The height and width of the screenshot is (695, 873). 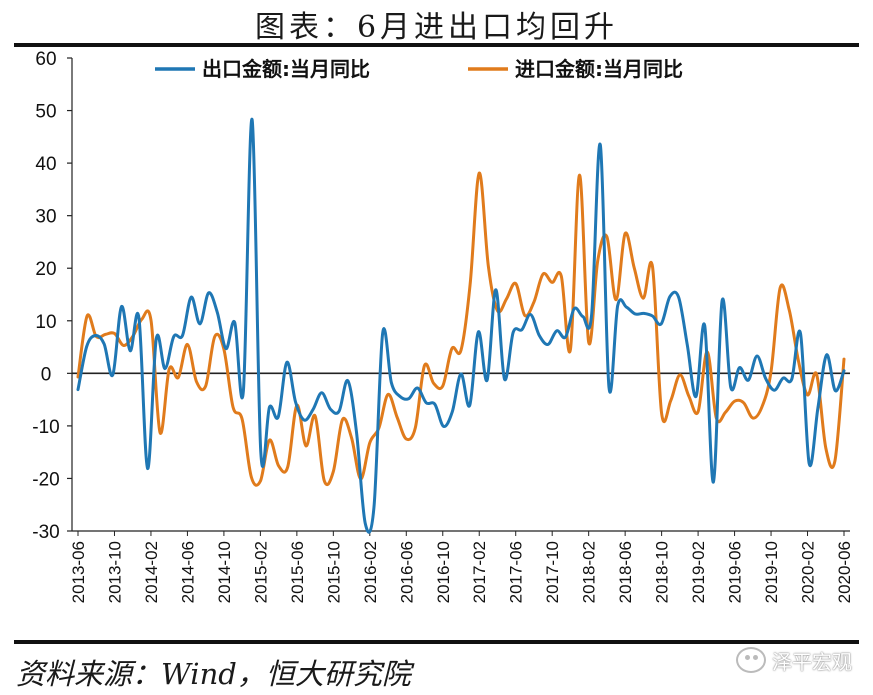 I want to click on x-tick-label: 2020-02, so click(x=808, y=572).